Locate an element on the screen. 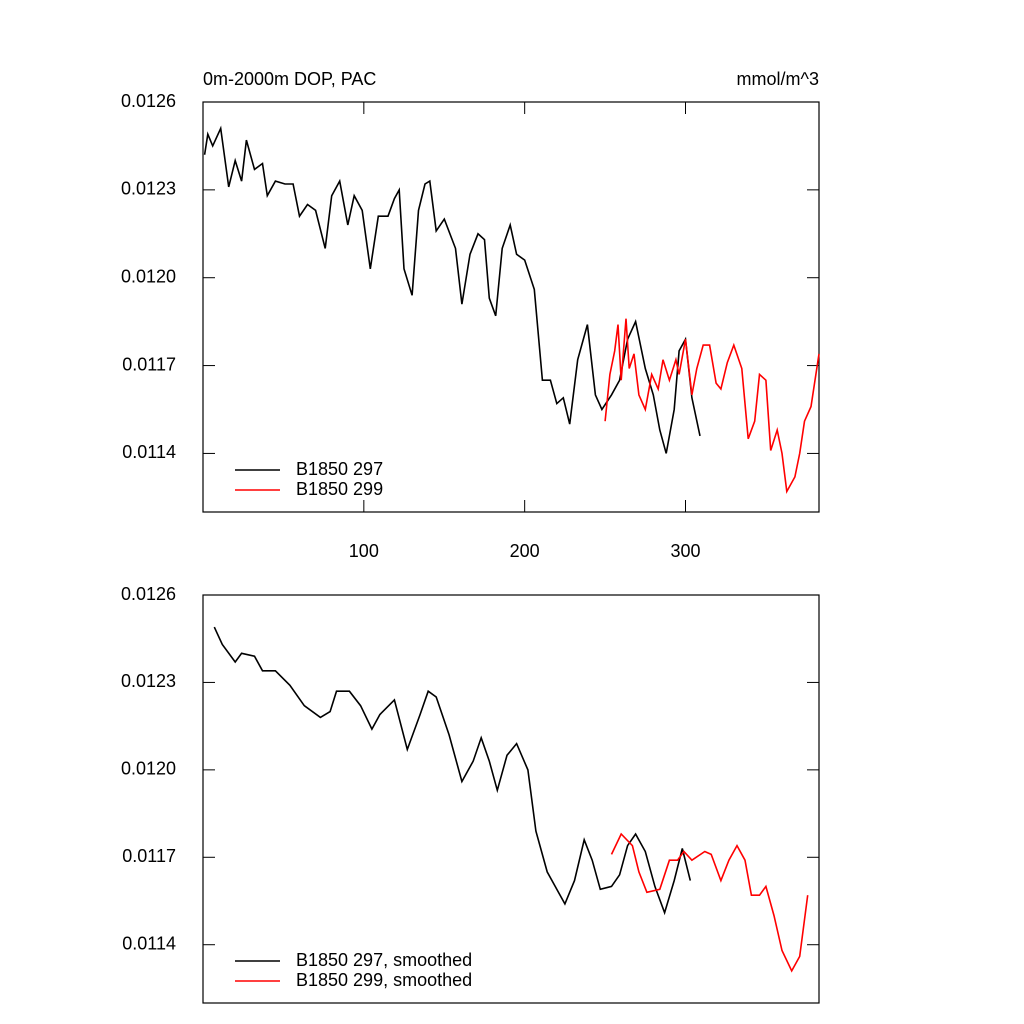  legend-label: B1850 297, smoothed is located at coordinates (384, 960).